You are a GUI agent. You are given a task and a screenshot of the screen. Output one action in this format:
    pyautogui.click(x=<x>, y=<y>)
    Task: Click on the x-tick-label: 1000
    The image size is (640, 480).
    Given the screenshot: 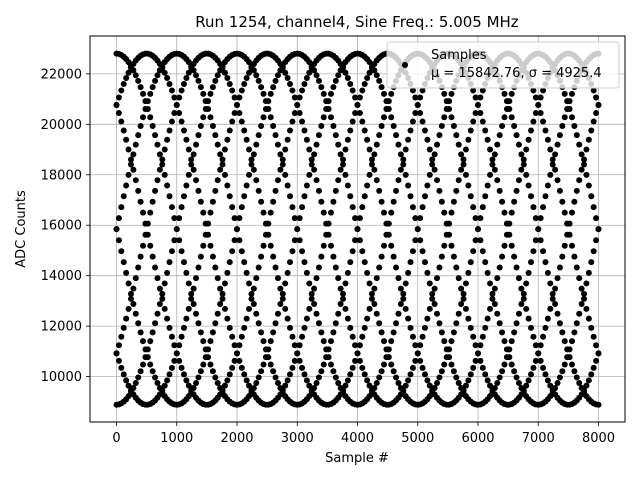 What is the action you would take?
    pyautogui.click(x=176, y=438)
    